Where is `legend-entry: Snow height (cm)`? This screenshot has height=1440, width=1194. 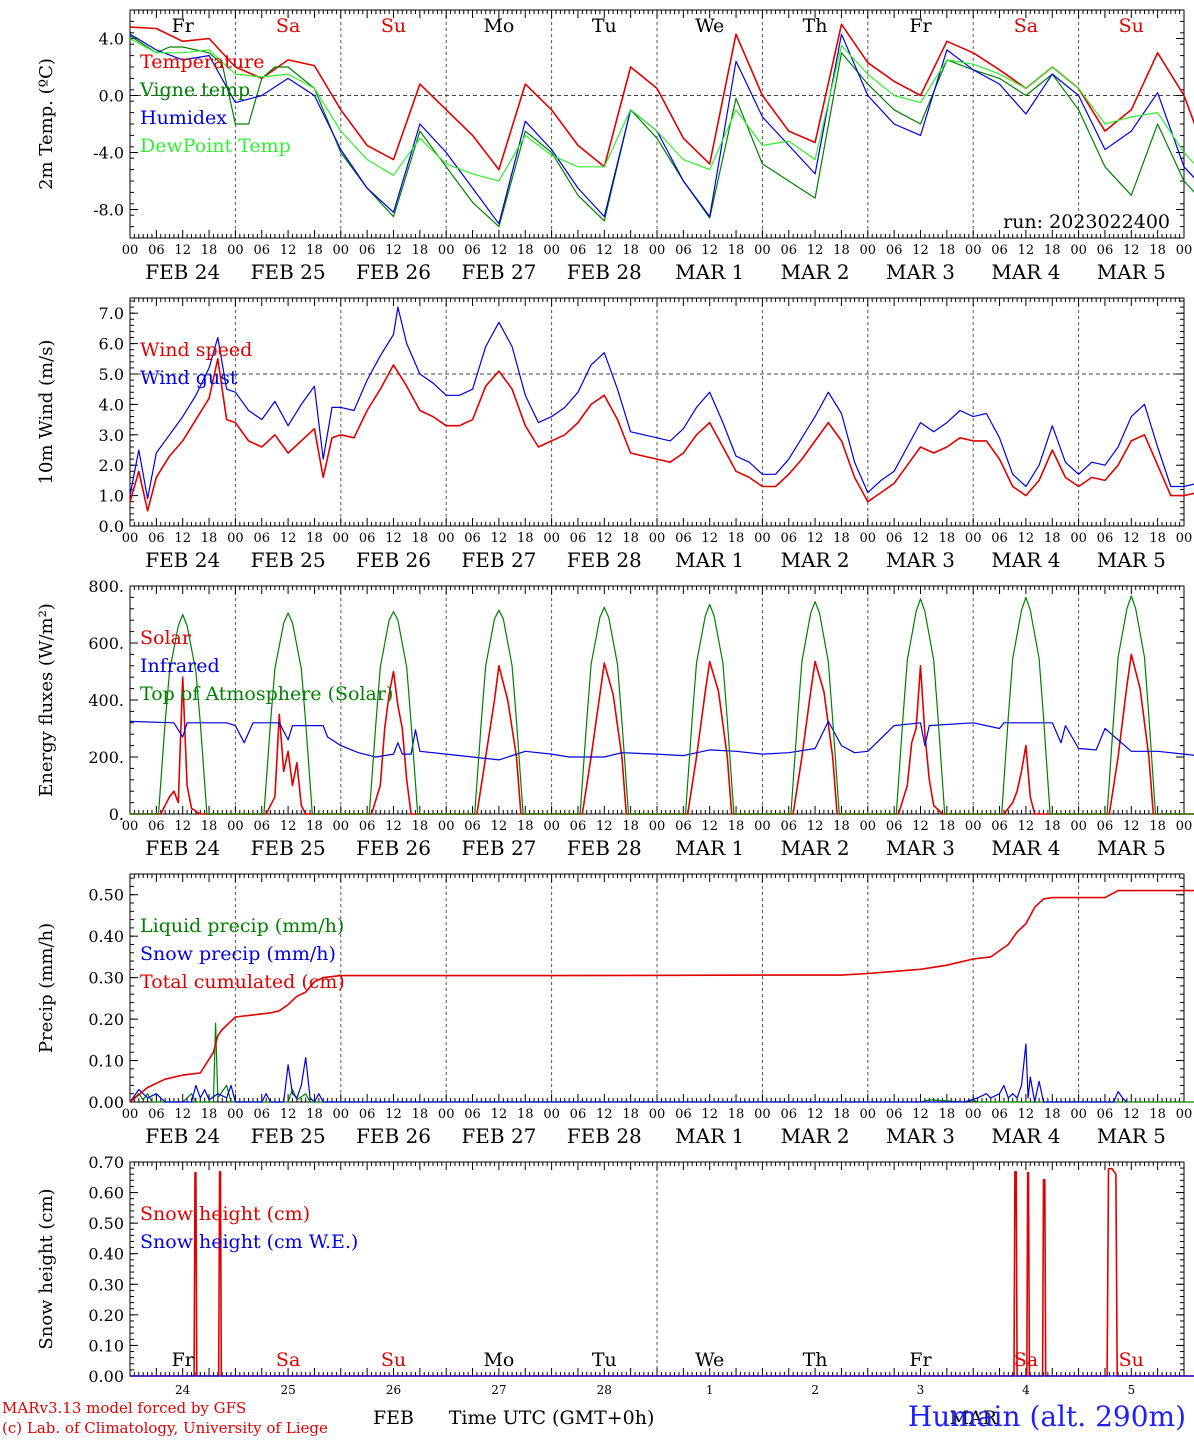
legend-entry: Snow height (cm) is located at coordinates (225, 1214).